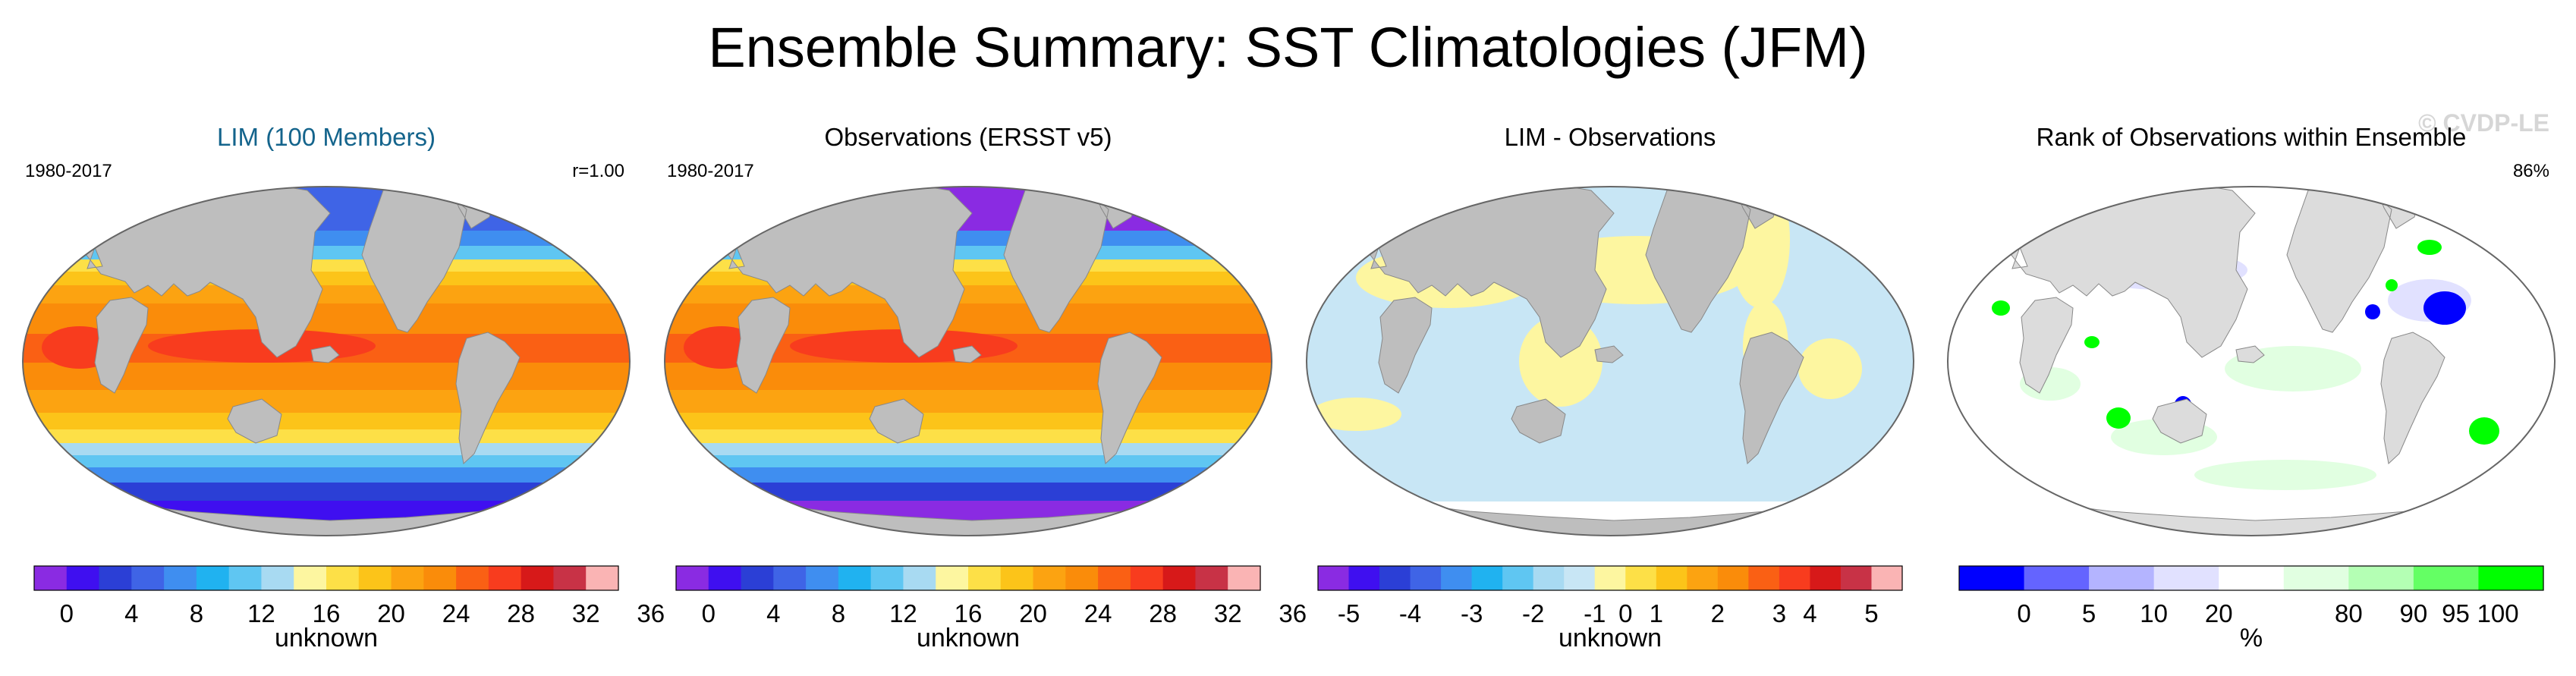  I want to click on colorbar-tick-label: 36, so click(1293, 613).